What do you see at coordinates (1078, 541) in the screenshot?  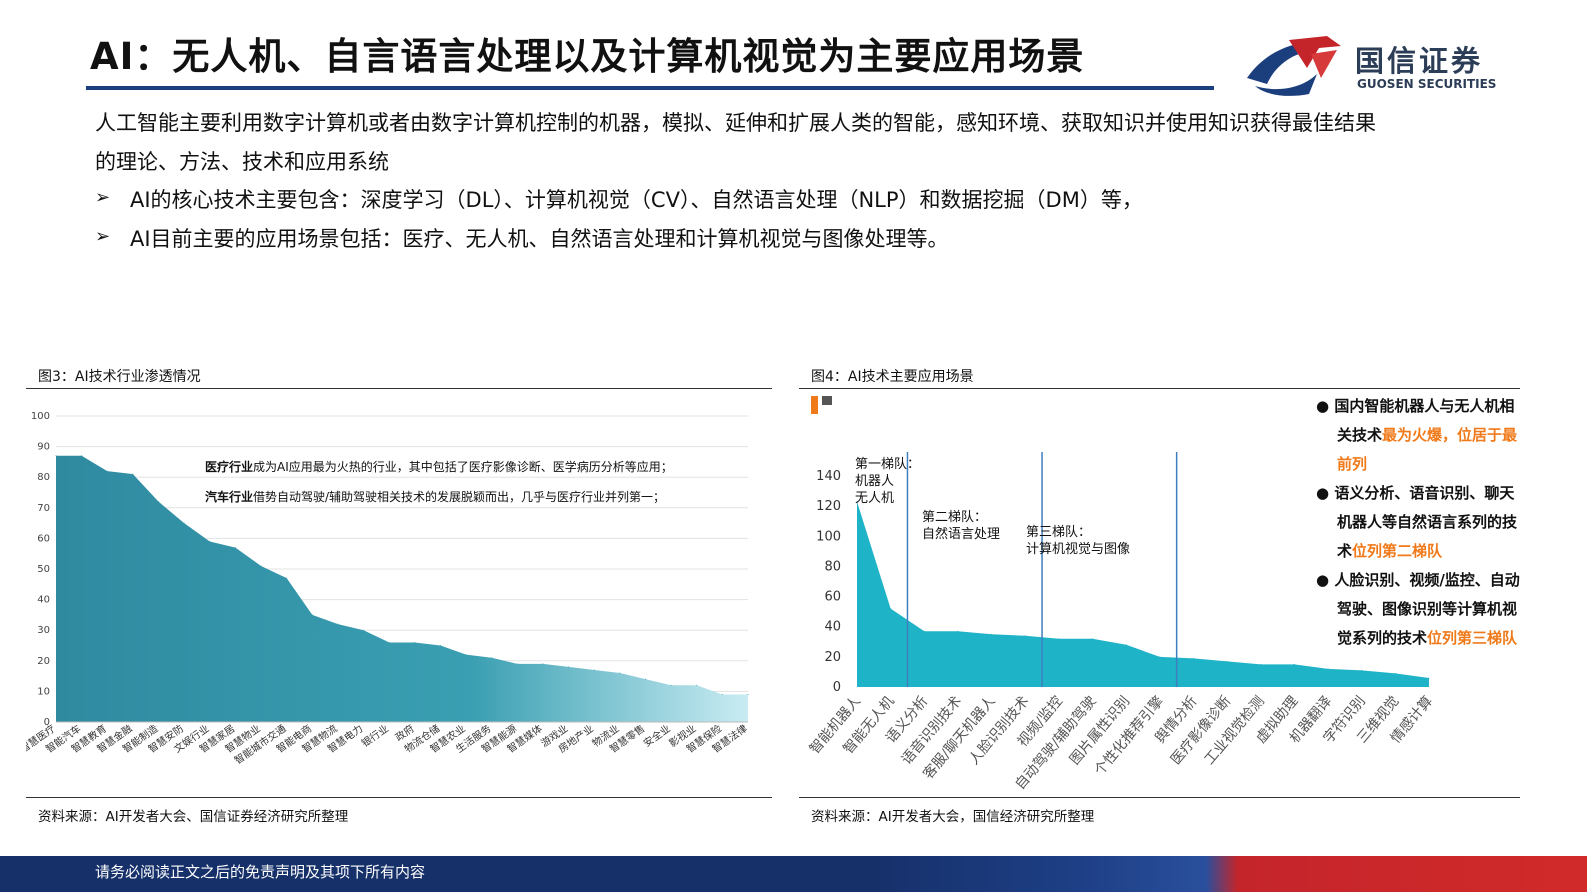 I see `tier-3-label: 第三梯队： 计算机视觉与图像` at bounding box center [1078, 541].